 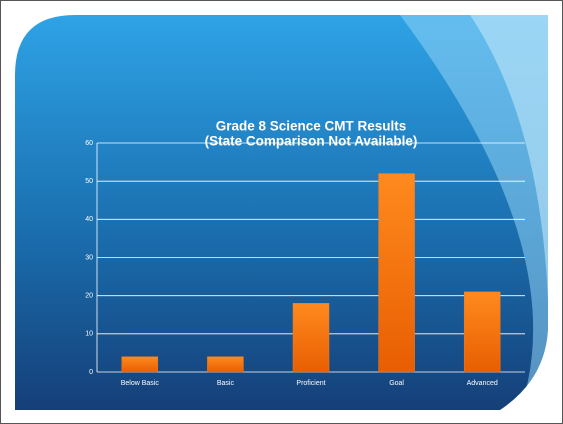 What do you see at coordinates (89, 143) in the screenshot?
I see `y-tick-label: 60` at bounding box center [89, 143].